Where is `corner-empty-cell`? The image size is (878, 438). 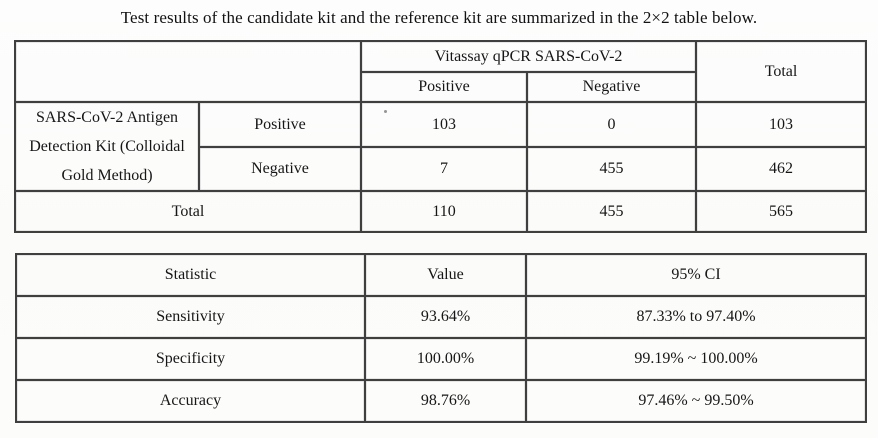 corner-empty-cell is located at coordinates (188, 71).